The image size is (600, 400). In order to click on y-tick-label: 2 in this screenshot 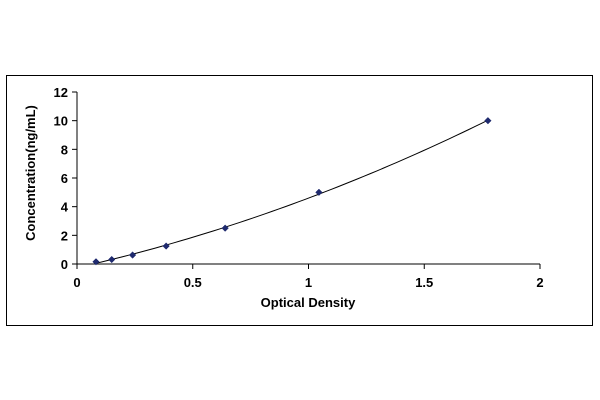, I will do `click(64, 235)`.